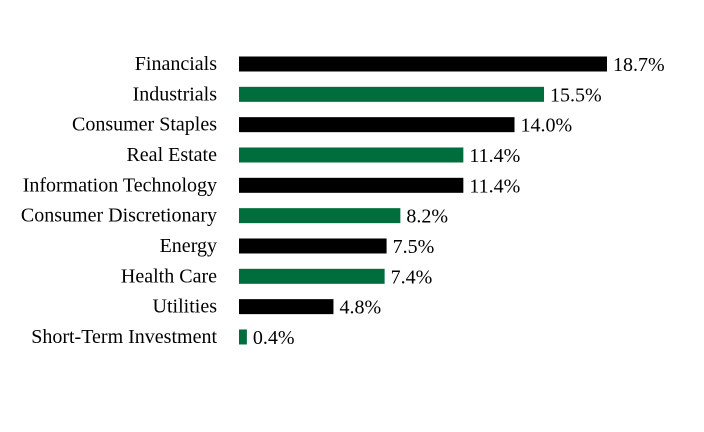 Image resolution: width=704 pixels, height=432 pixels. Describe the element at coordinates (639, 65) in the screenshot. I see `value-label-financials: 18.7%` at that location.